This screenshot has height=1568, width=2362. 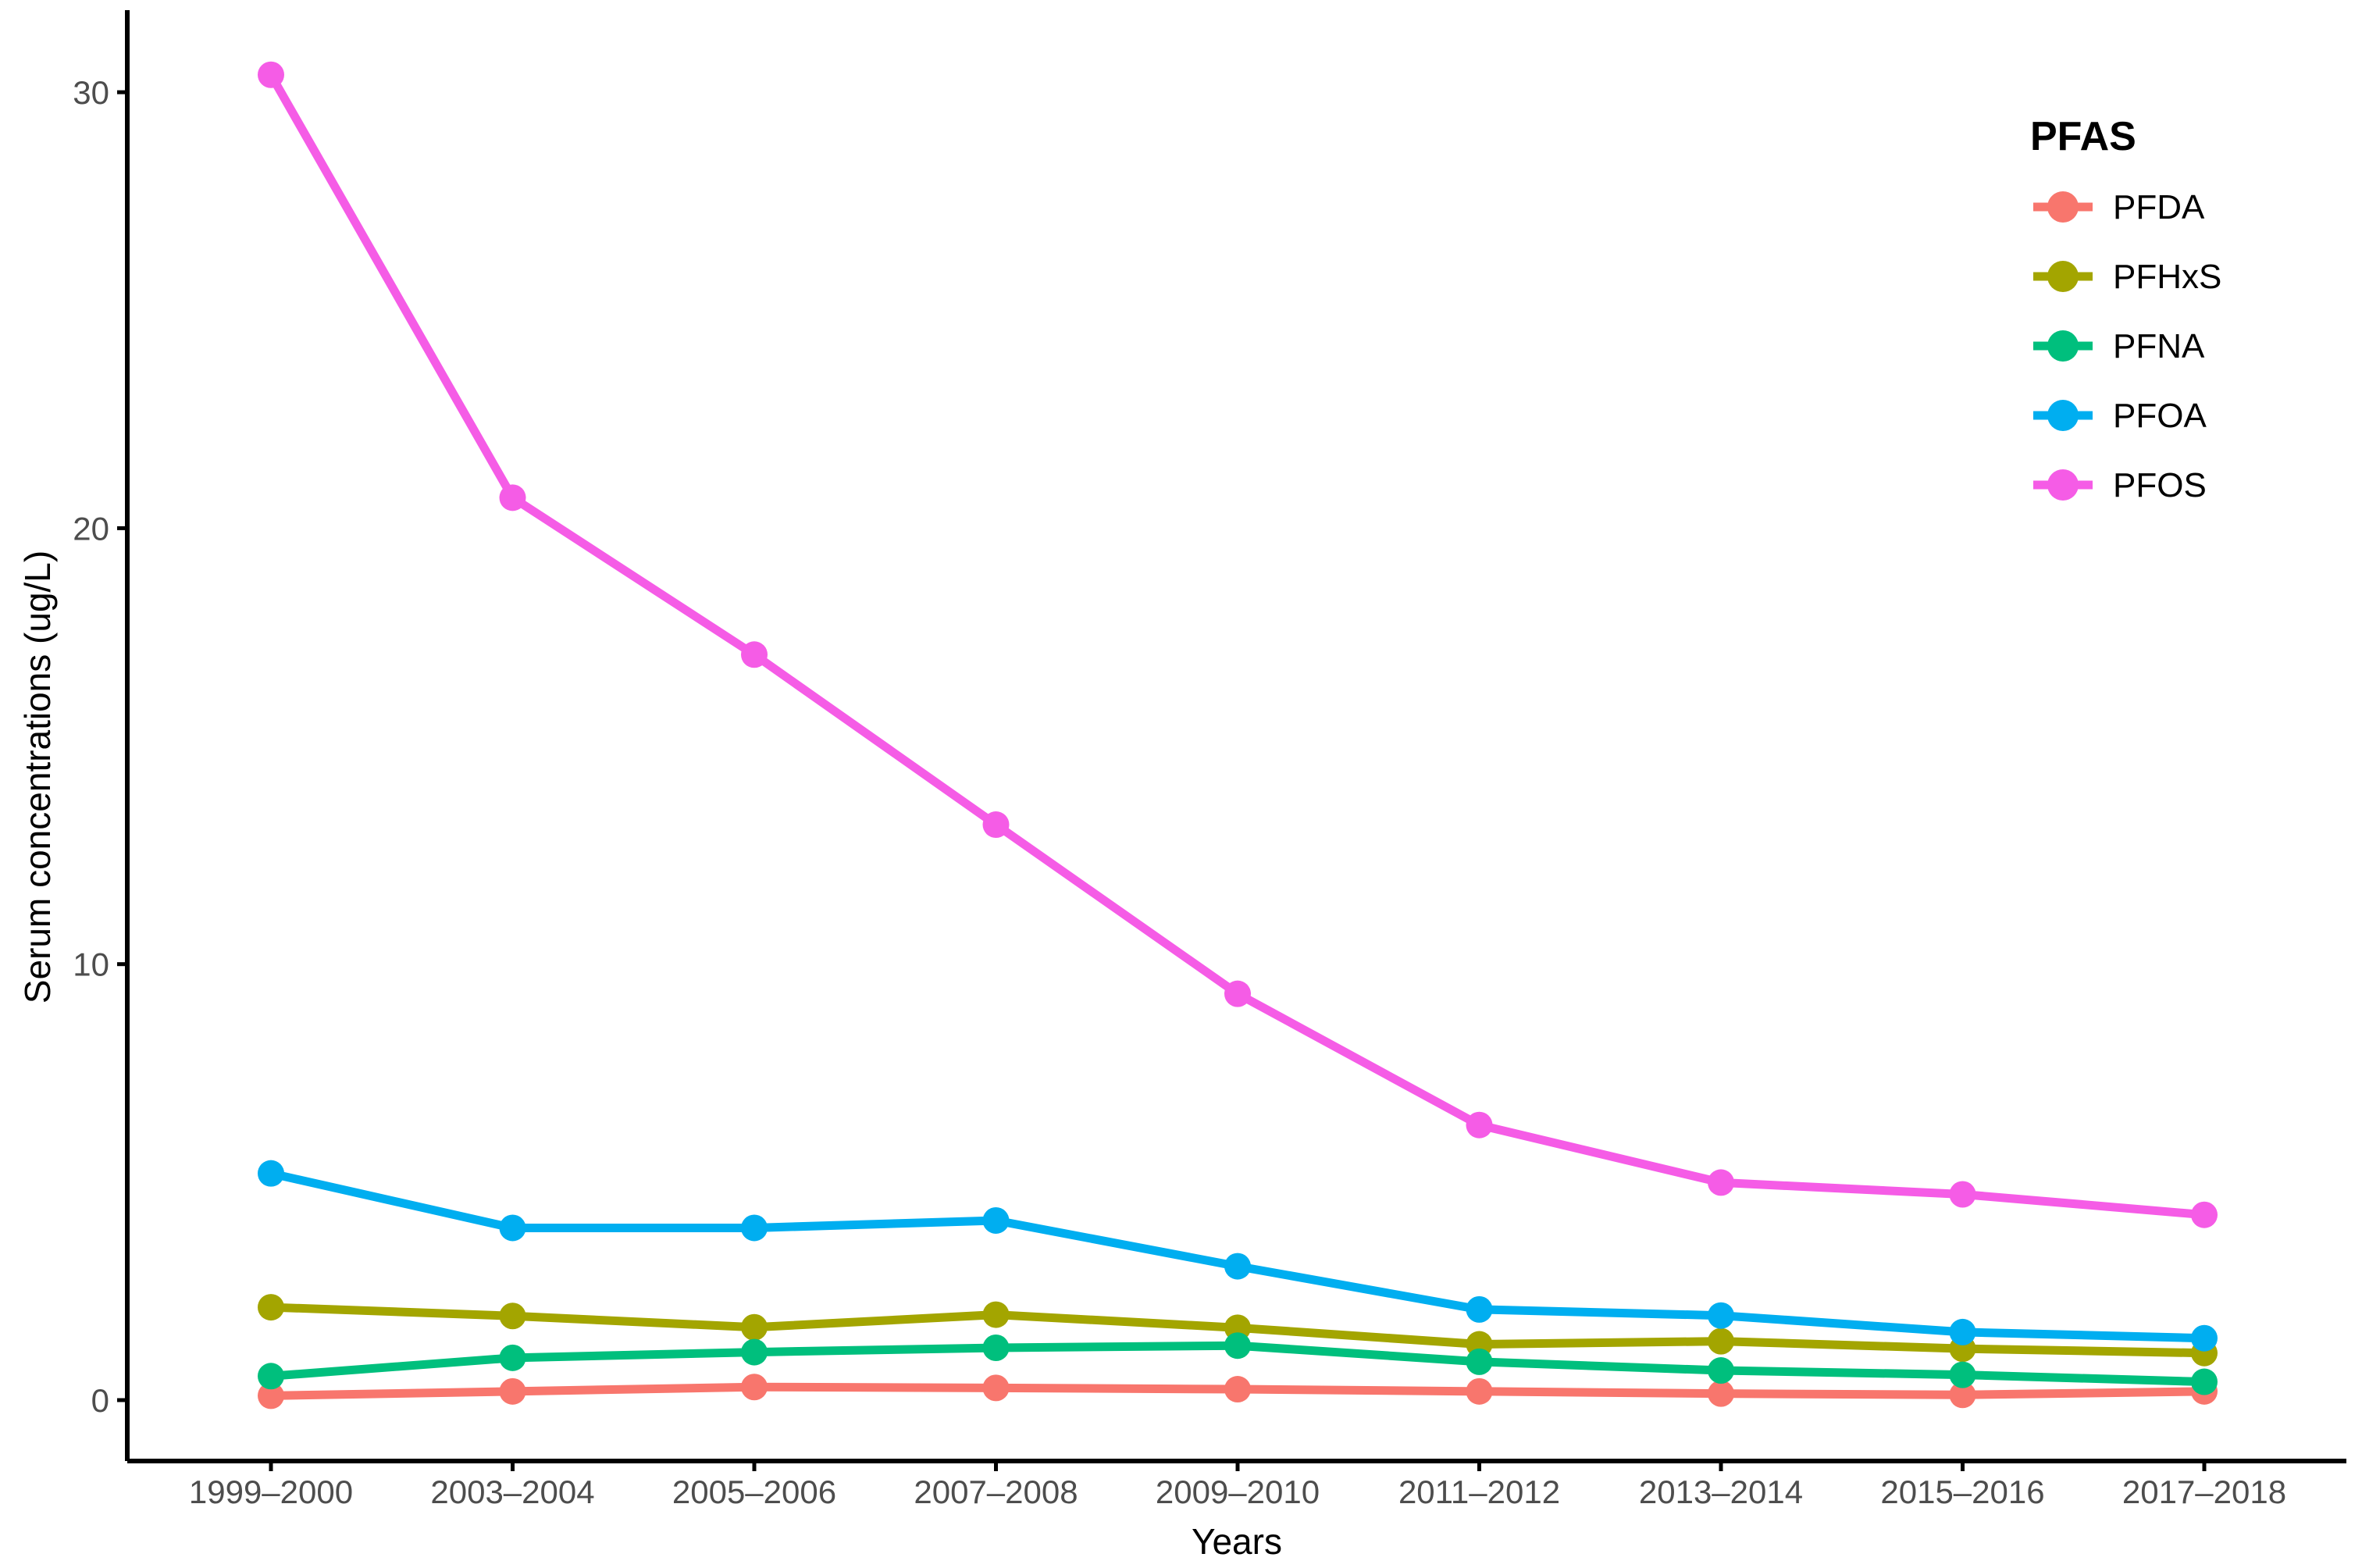 I want to click on y-axis-title: Serum concentrations (ug/L), so click(x=37, y=777).